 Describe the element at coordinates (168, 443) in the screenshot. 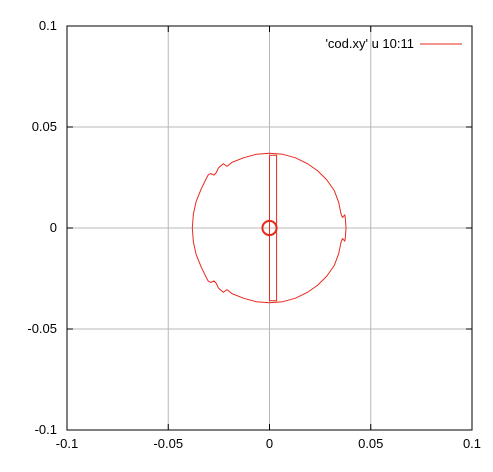

I see `x-tick-label: -0.05` at that location.